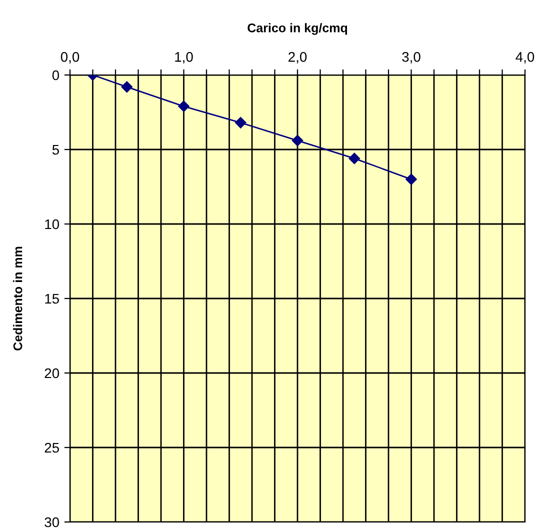 This screenshot has width=543, height=530. What do you see at coordinates (56, 75) in the screenshot?
I see `y-tick-label: 0` at bounding box center [56, 75].